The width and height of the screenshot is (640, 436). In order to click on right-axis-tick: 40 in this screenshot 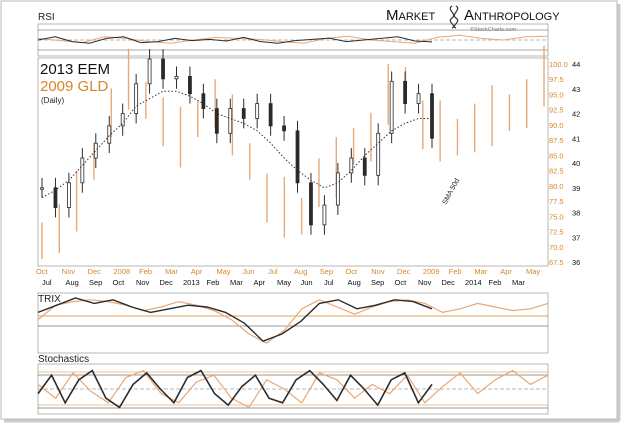, I will do `click(576, 163)`.